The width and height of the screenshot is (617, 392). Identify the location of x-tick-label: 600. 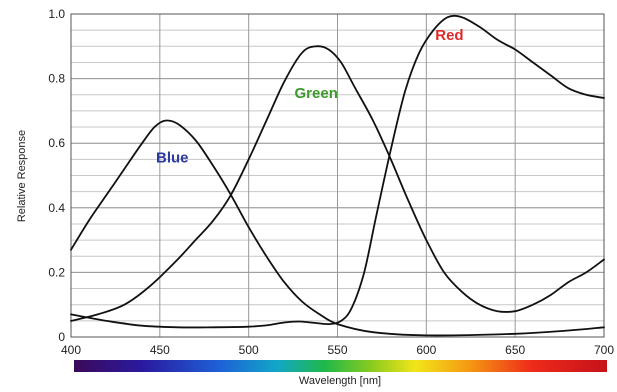
(426, 350).